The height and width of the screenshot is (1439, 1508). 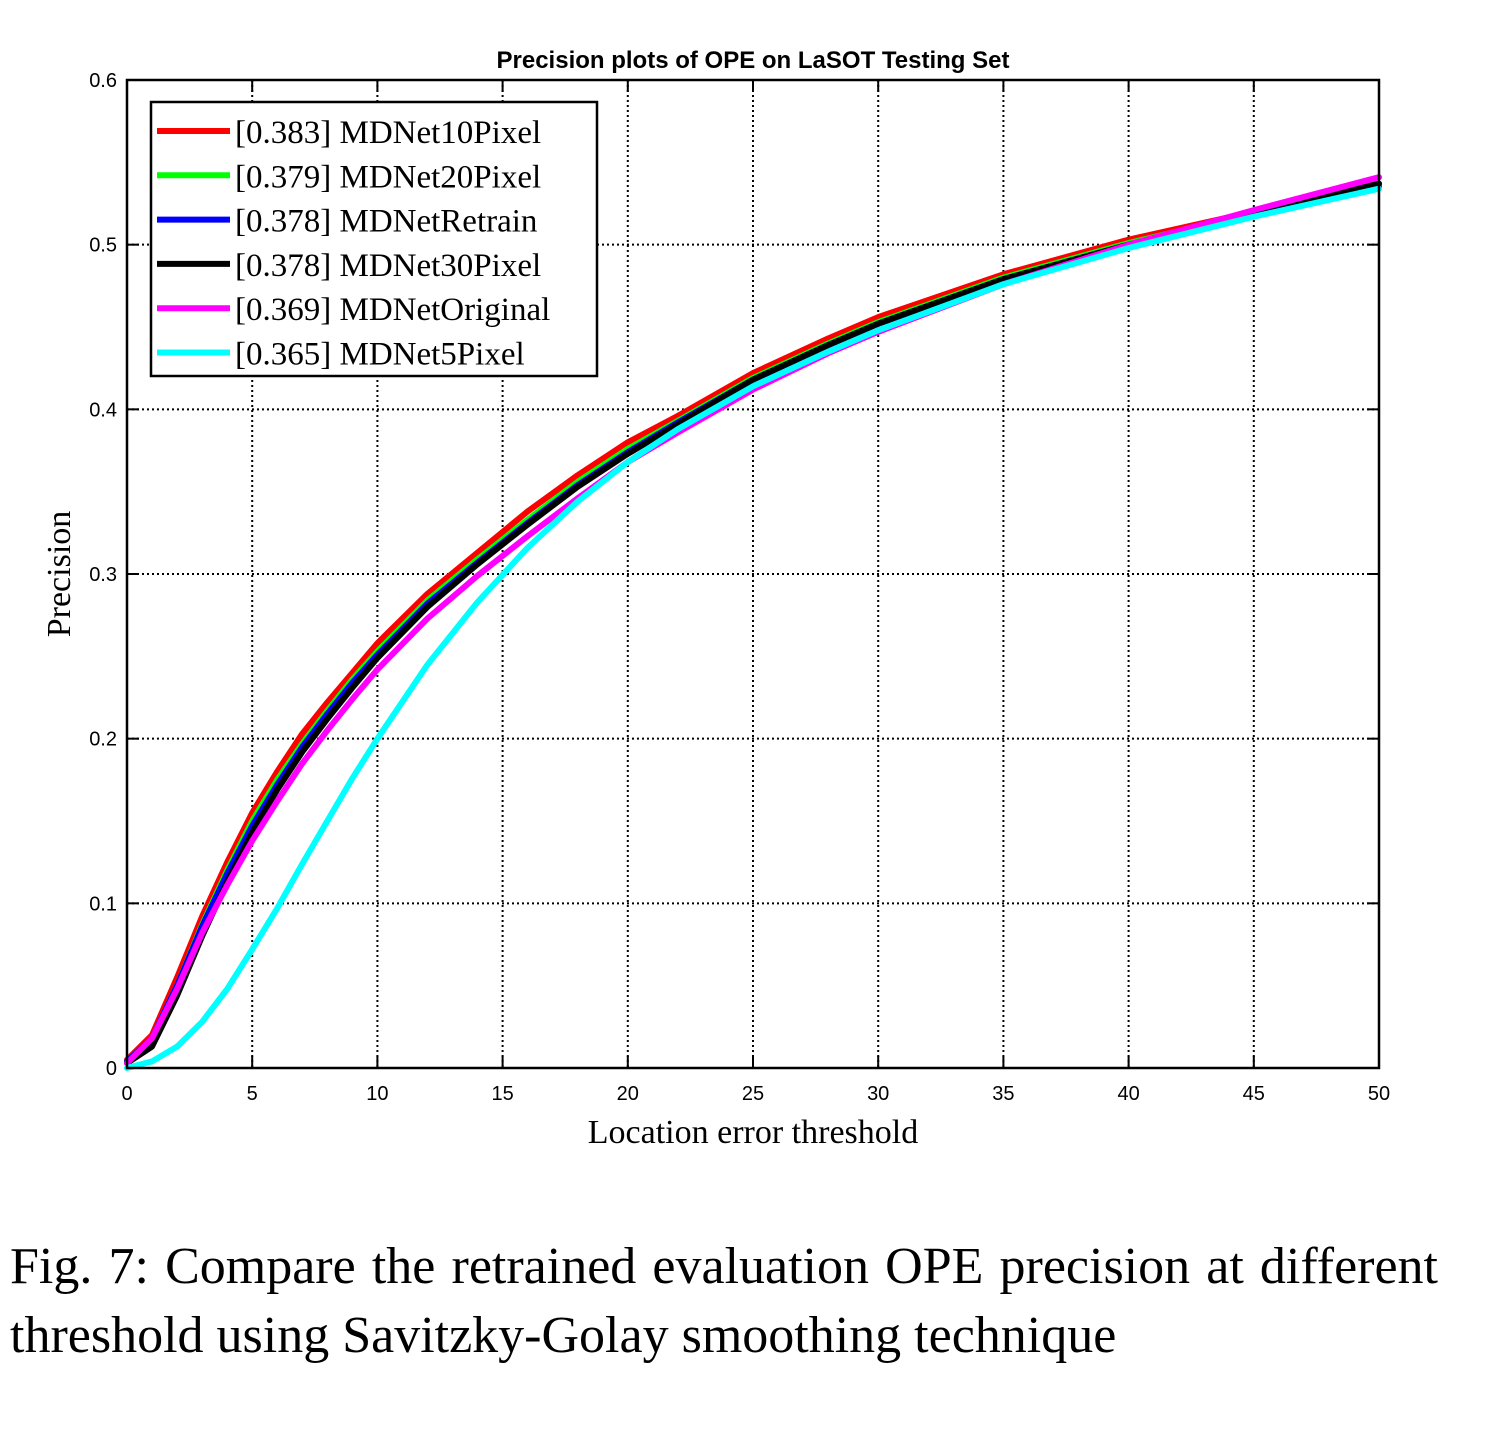 What do you see at coordinates (1254, 1094) in the screenshot?
I see `x-tick-label: 45` at bounding box center [1254, 1094].